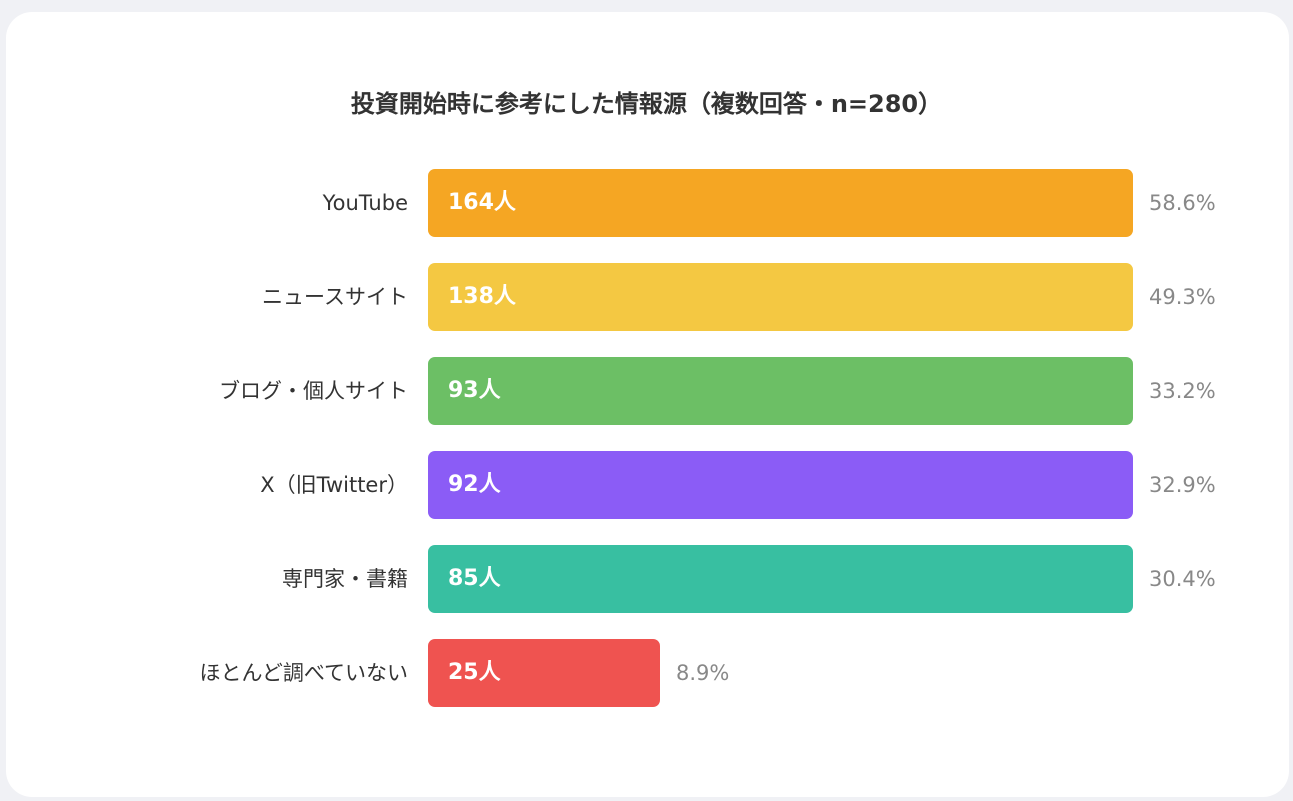 This screenshot has height=801, width=1293. Describe the element at coordinates (780, 203) in the screenshot. I see `bar: 164人` at that location.